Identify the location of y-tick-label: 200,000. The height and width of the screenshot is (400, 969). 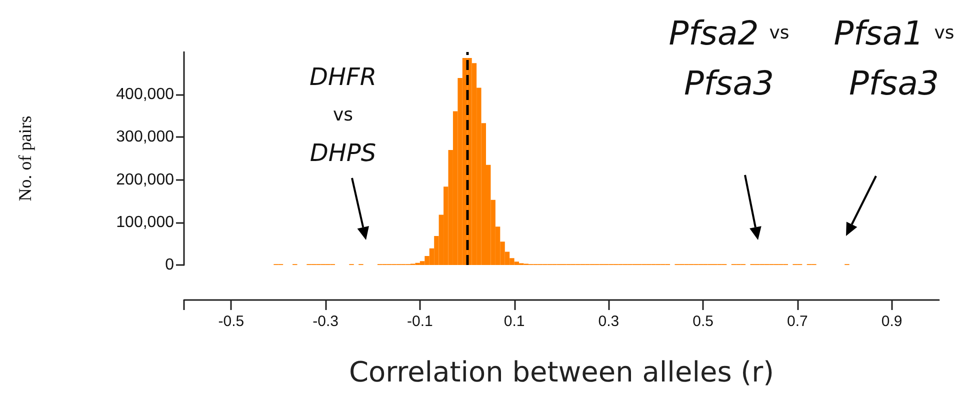
(145, 179).